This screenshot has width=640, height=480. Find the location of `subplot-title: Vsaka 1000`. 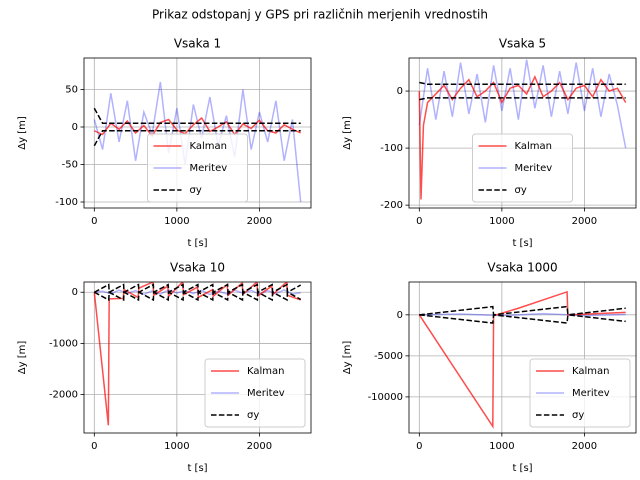

subplot-title: Vsaka 1000 is located at coordinates (522, 268).